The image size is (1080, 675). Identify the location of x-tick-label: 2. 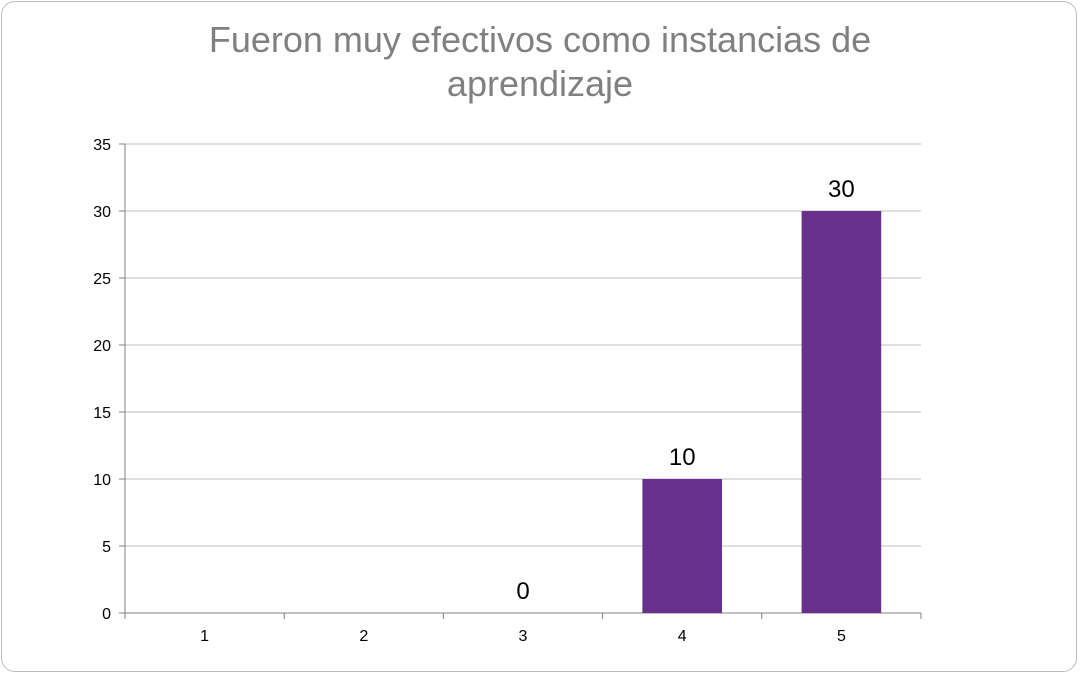
(363, 636).